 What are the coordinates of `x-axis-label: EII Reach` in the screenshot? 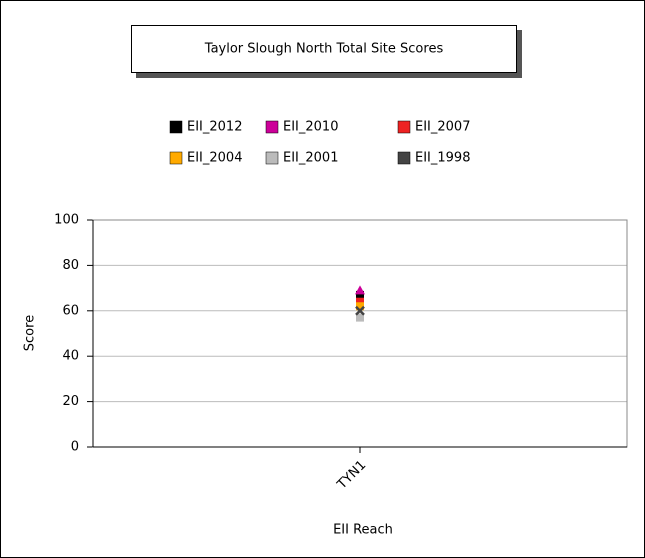 It's located at (363, 530).